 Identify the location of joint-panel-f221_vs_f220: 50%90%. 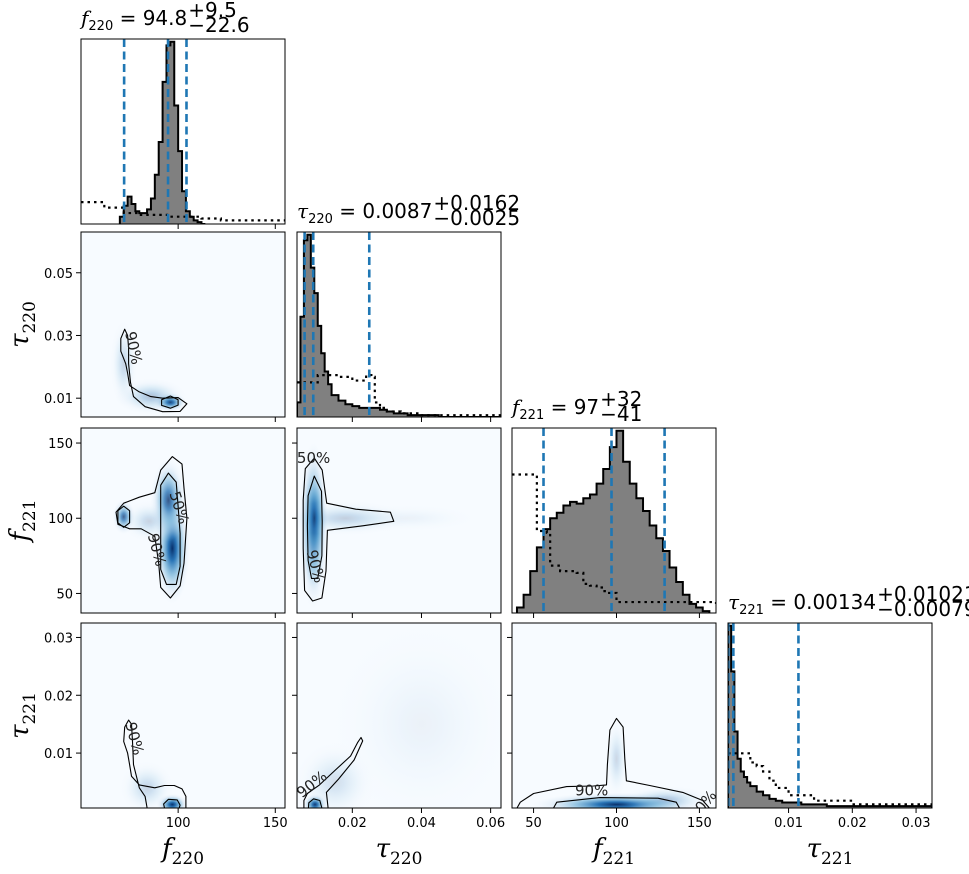
(183, 520).